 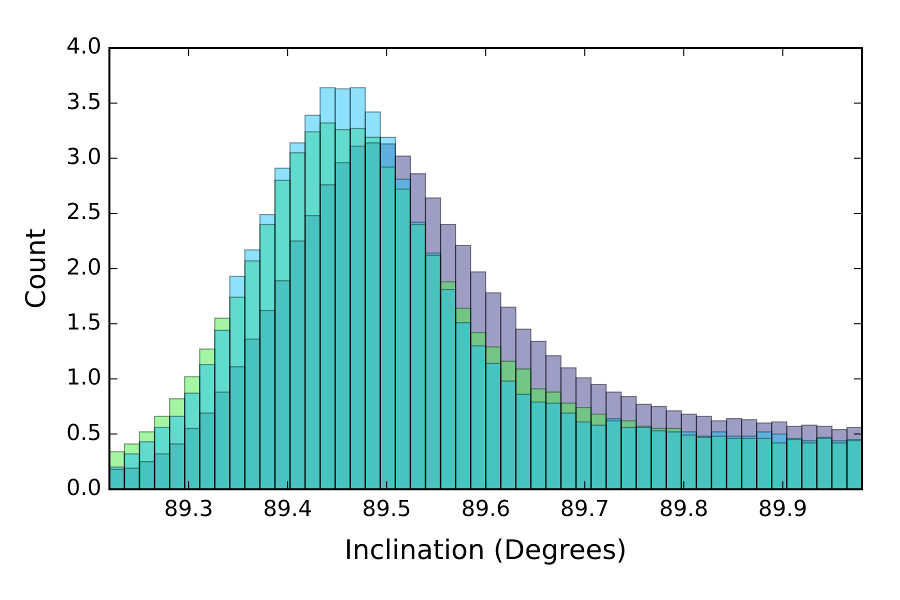 What do you see at coordinates (84, 378) in the screenshot?
I see `y-tick-label: 1.0` at bounding box center [84, 378].